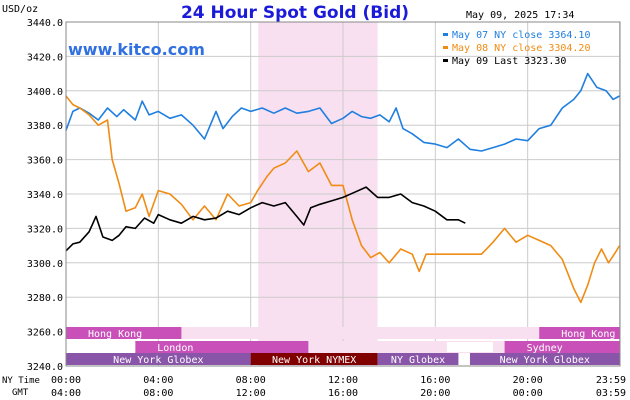 The width and height of the screenshot is (630, 400). I want to click on x-tick-ny: 04:00, so click(158, 380).